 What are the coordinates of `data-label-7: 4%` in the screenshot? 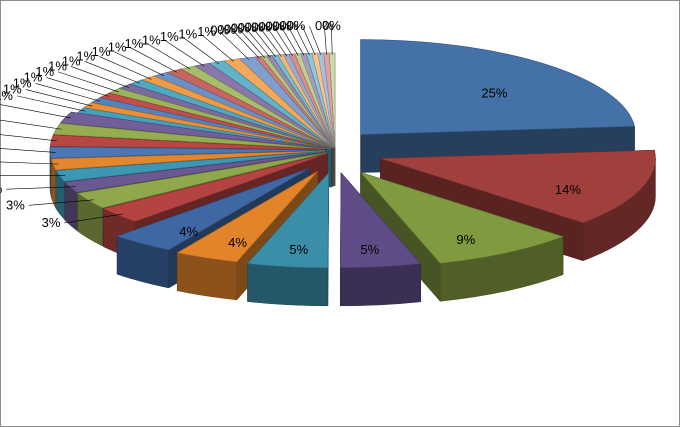 It's located at (188, 231).